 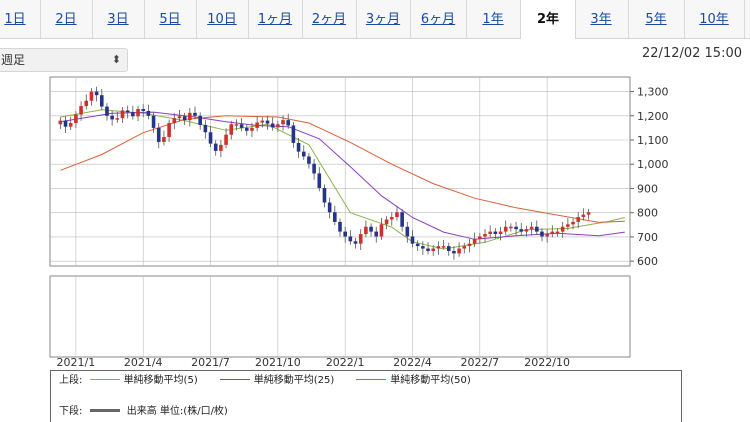 What do you see at coordinates (412, 362) in the screenshot?
I see `x-tick-label: 2022/4` at bounding box center [412, 362].